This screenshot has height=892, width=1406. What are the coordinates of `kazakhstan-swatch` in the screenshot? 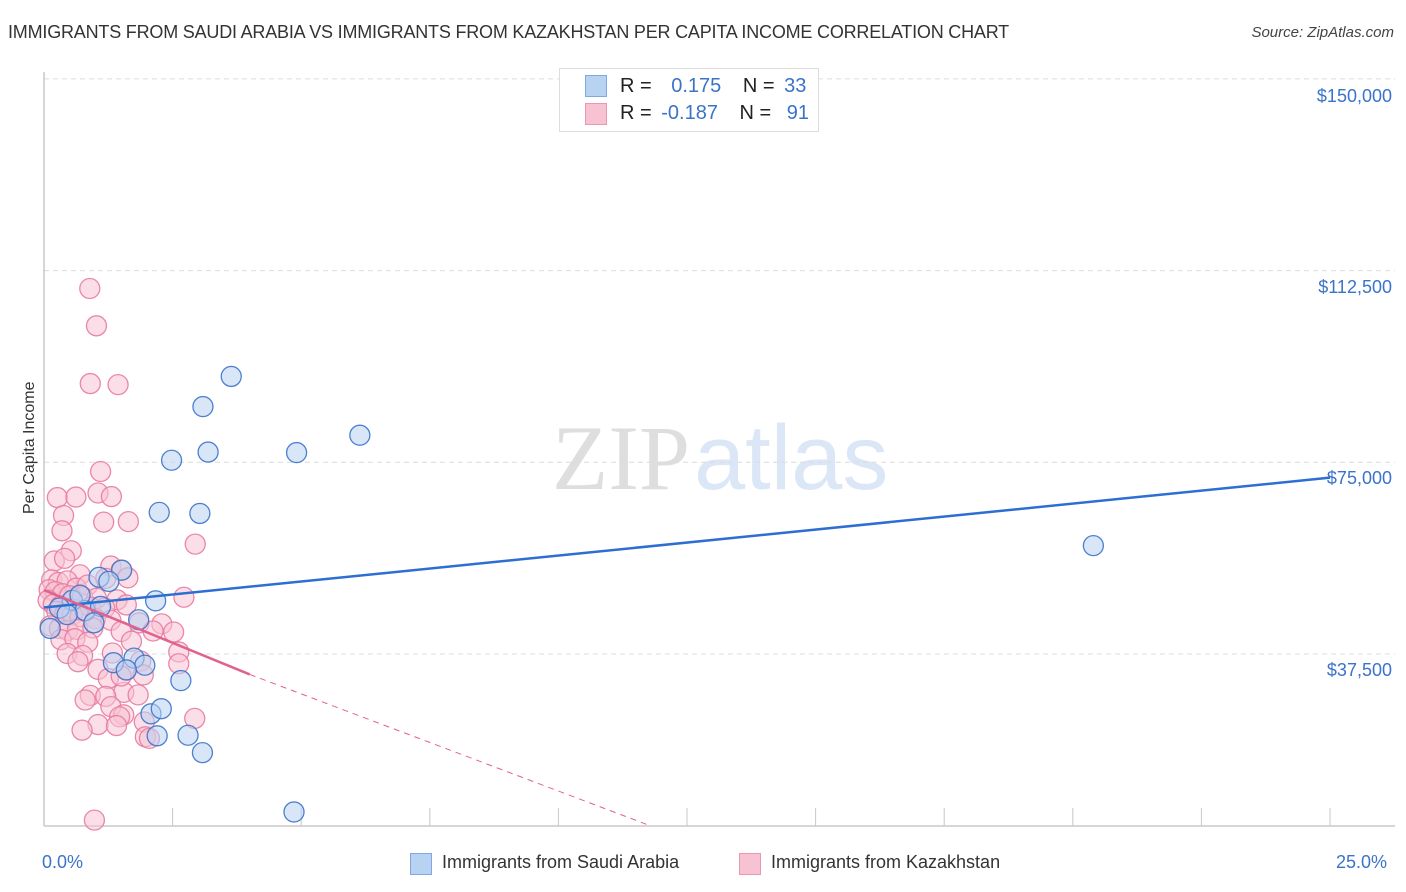 It's located at (596, 114).